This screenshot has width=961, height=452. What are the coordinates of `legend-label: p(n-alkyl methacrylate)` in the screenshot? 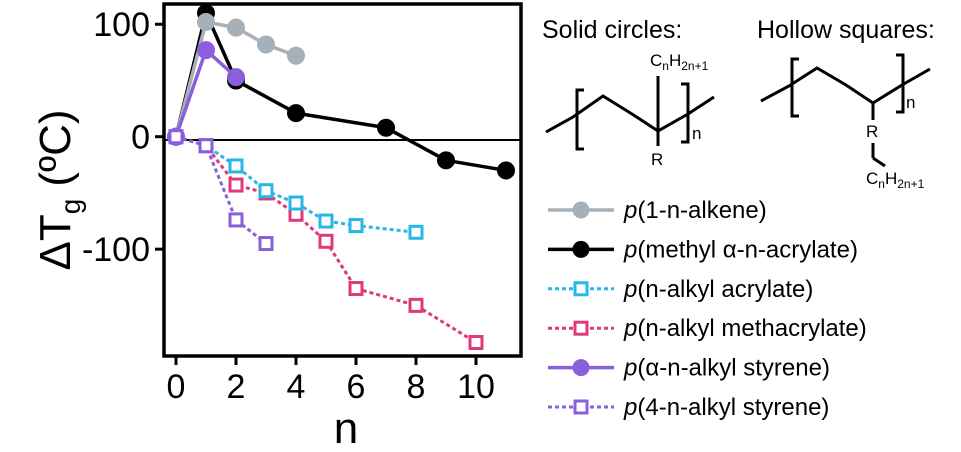 It's located at (745, 328).